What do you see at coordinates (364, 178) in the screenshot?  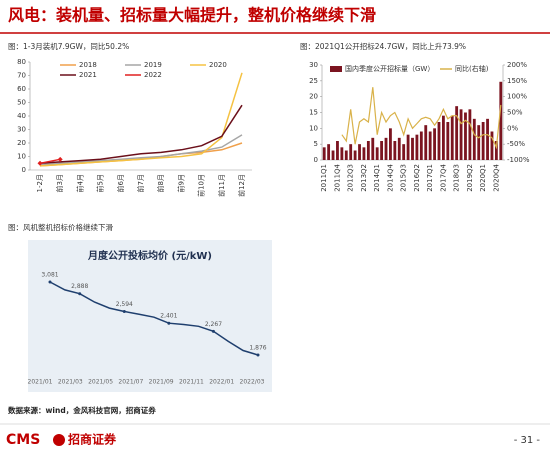 I see `x-tick-label: 2013Q2` at bounding box center [364, 178].